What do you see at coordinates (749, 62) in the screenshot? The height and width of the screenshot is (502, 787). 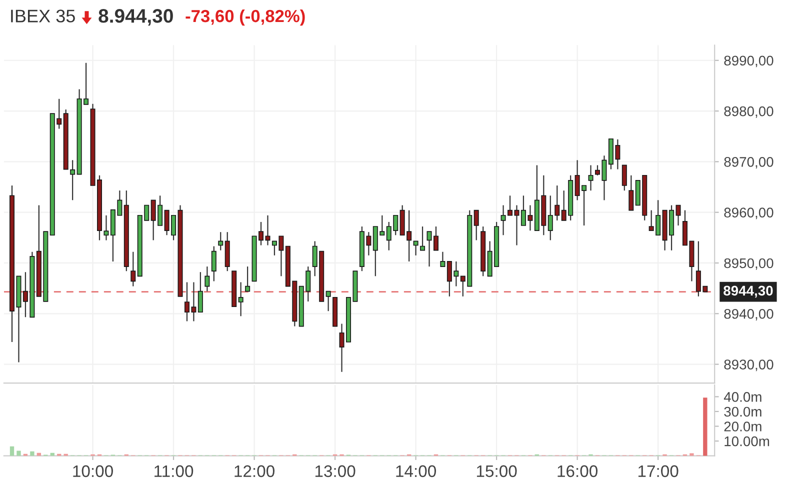 I see `y-tick-label: 8990,00` at bounding box center [749, 62].